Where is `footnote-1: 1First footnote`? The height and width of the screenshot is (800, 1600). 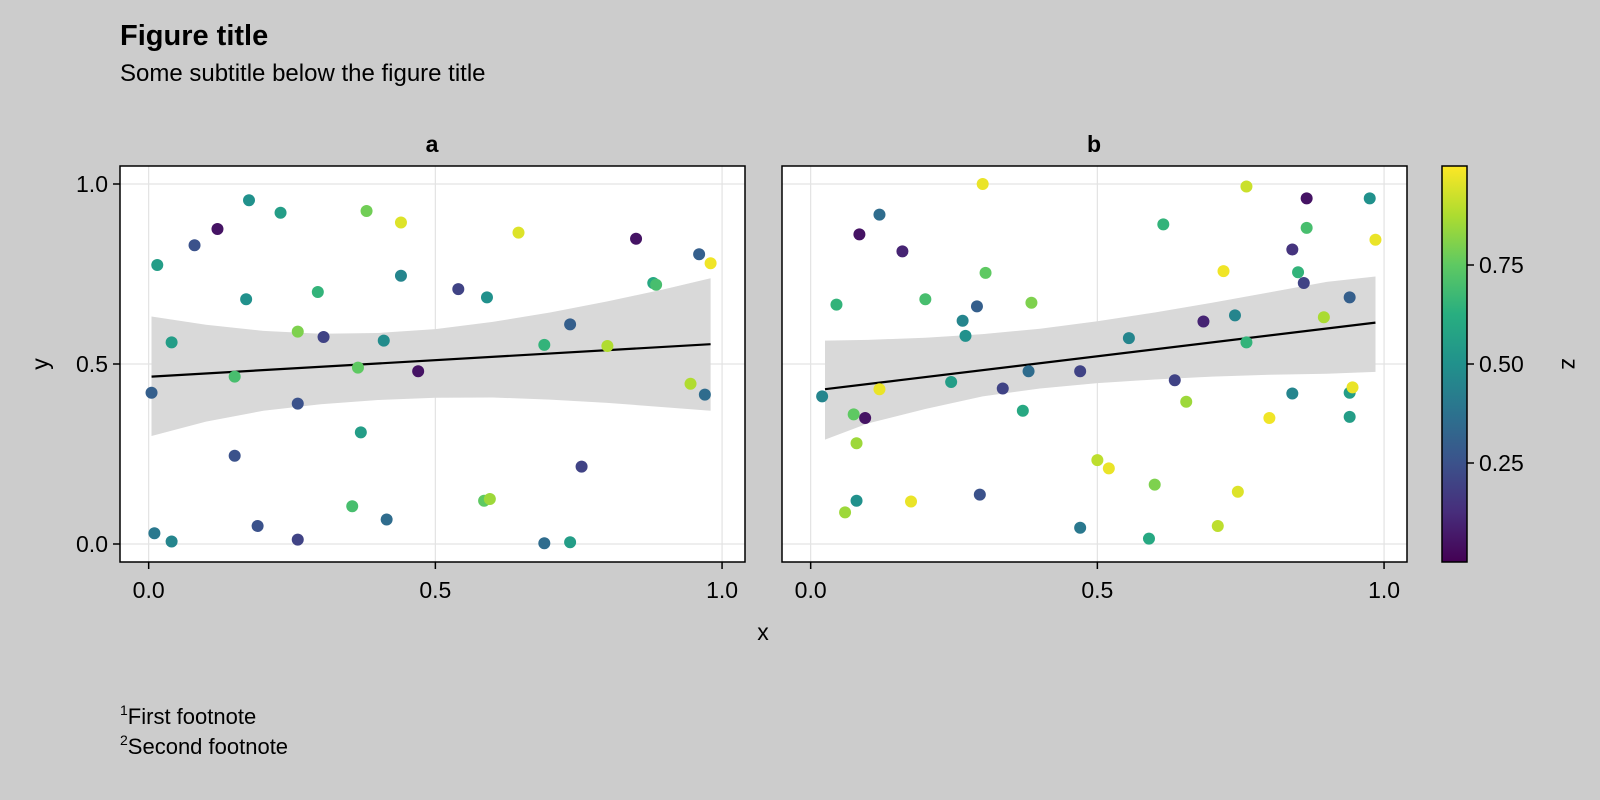 footnote-1: 1First footnote is located at coordinates (188, 716).